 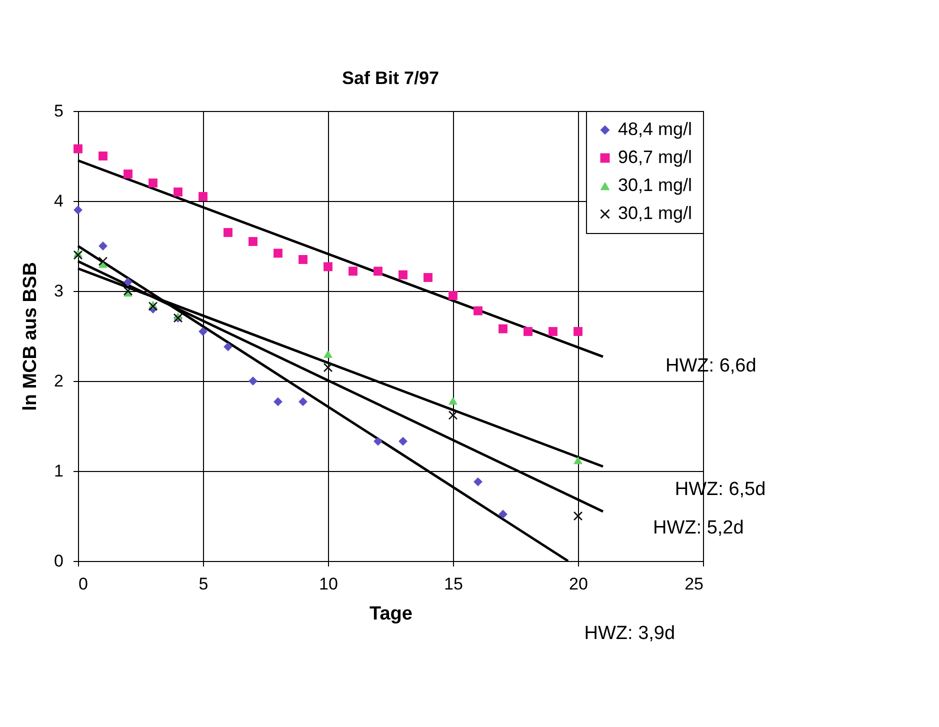 What do you see at coordinates (59, 381) in the screenshot?
I see `y-tick-label: 2` at bounding box center [59, 381].